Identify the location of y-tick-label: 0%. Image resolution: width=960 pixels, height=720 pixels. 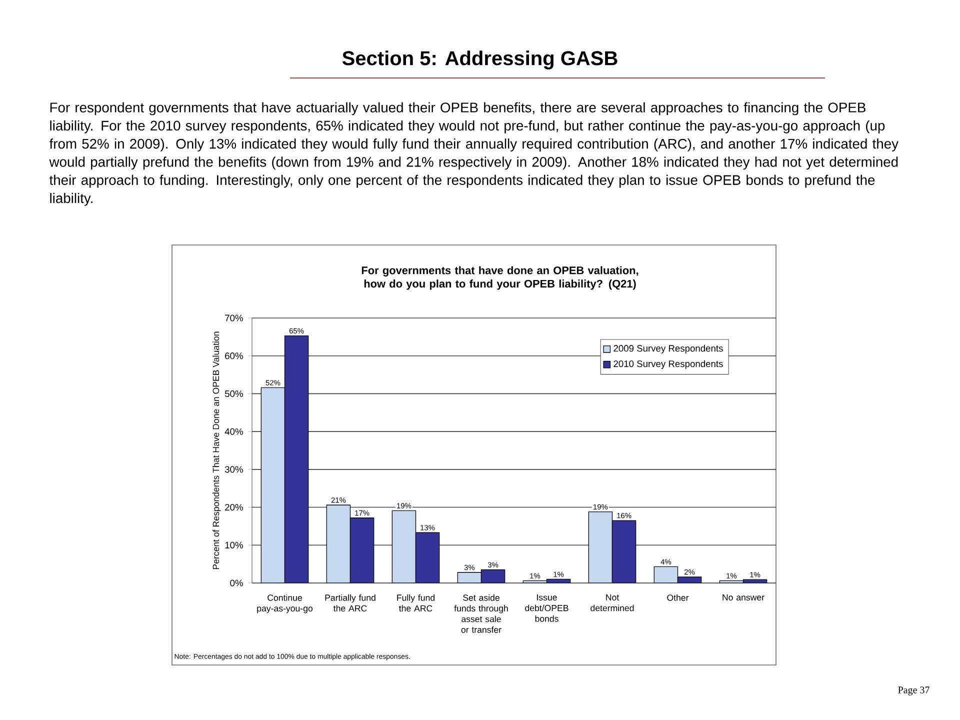
(236, 583).